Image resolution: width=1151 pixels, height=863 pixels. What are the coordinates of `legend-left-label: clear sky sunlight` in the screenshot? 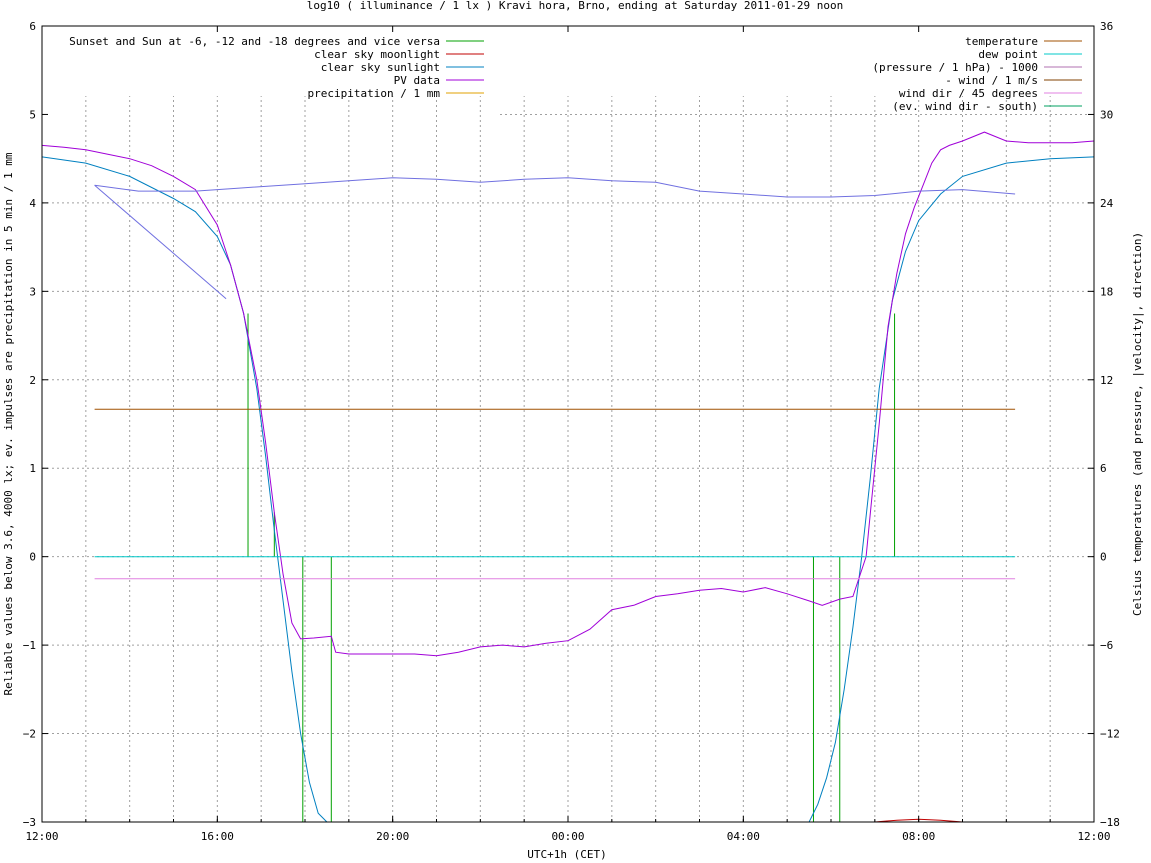 It's located at (380, 67).